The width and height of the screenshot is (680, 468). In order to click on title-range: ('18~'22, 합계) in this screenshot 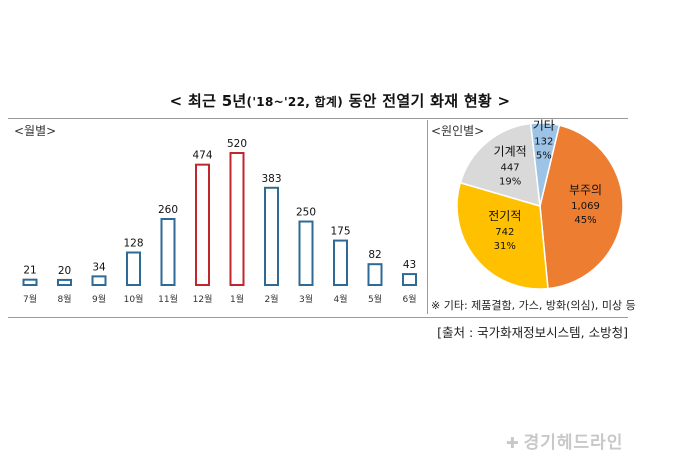, I will do `click(295, 102)`.